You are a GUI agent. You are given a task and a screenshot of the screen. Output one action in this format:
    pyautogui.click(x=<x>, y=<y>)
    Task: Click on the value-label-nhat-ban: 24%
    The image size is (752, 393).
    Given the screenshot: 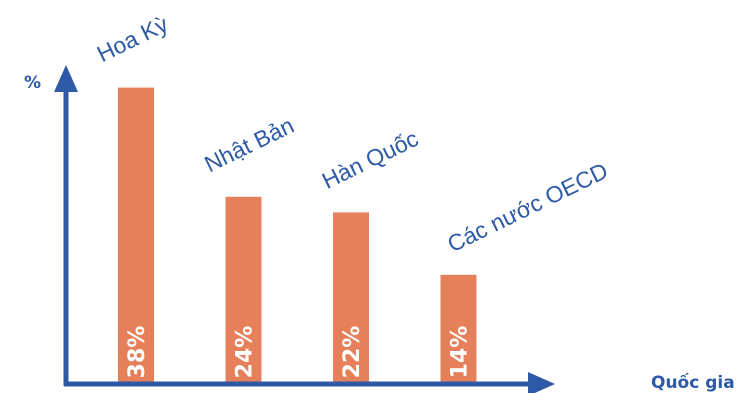 What is the action you would take?
    pyautogui.click(x=245, y=352)
    